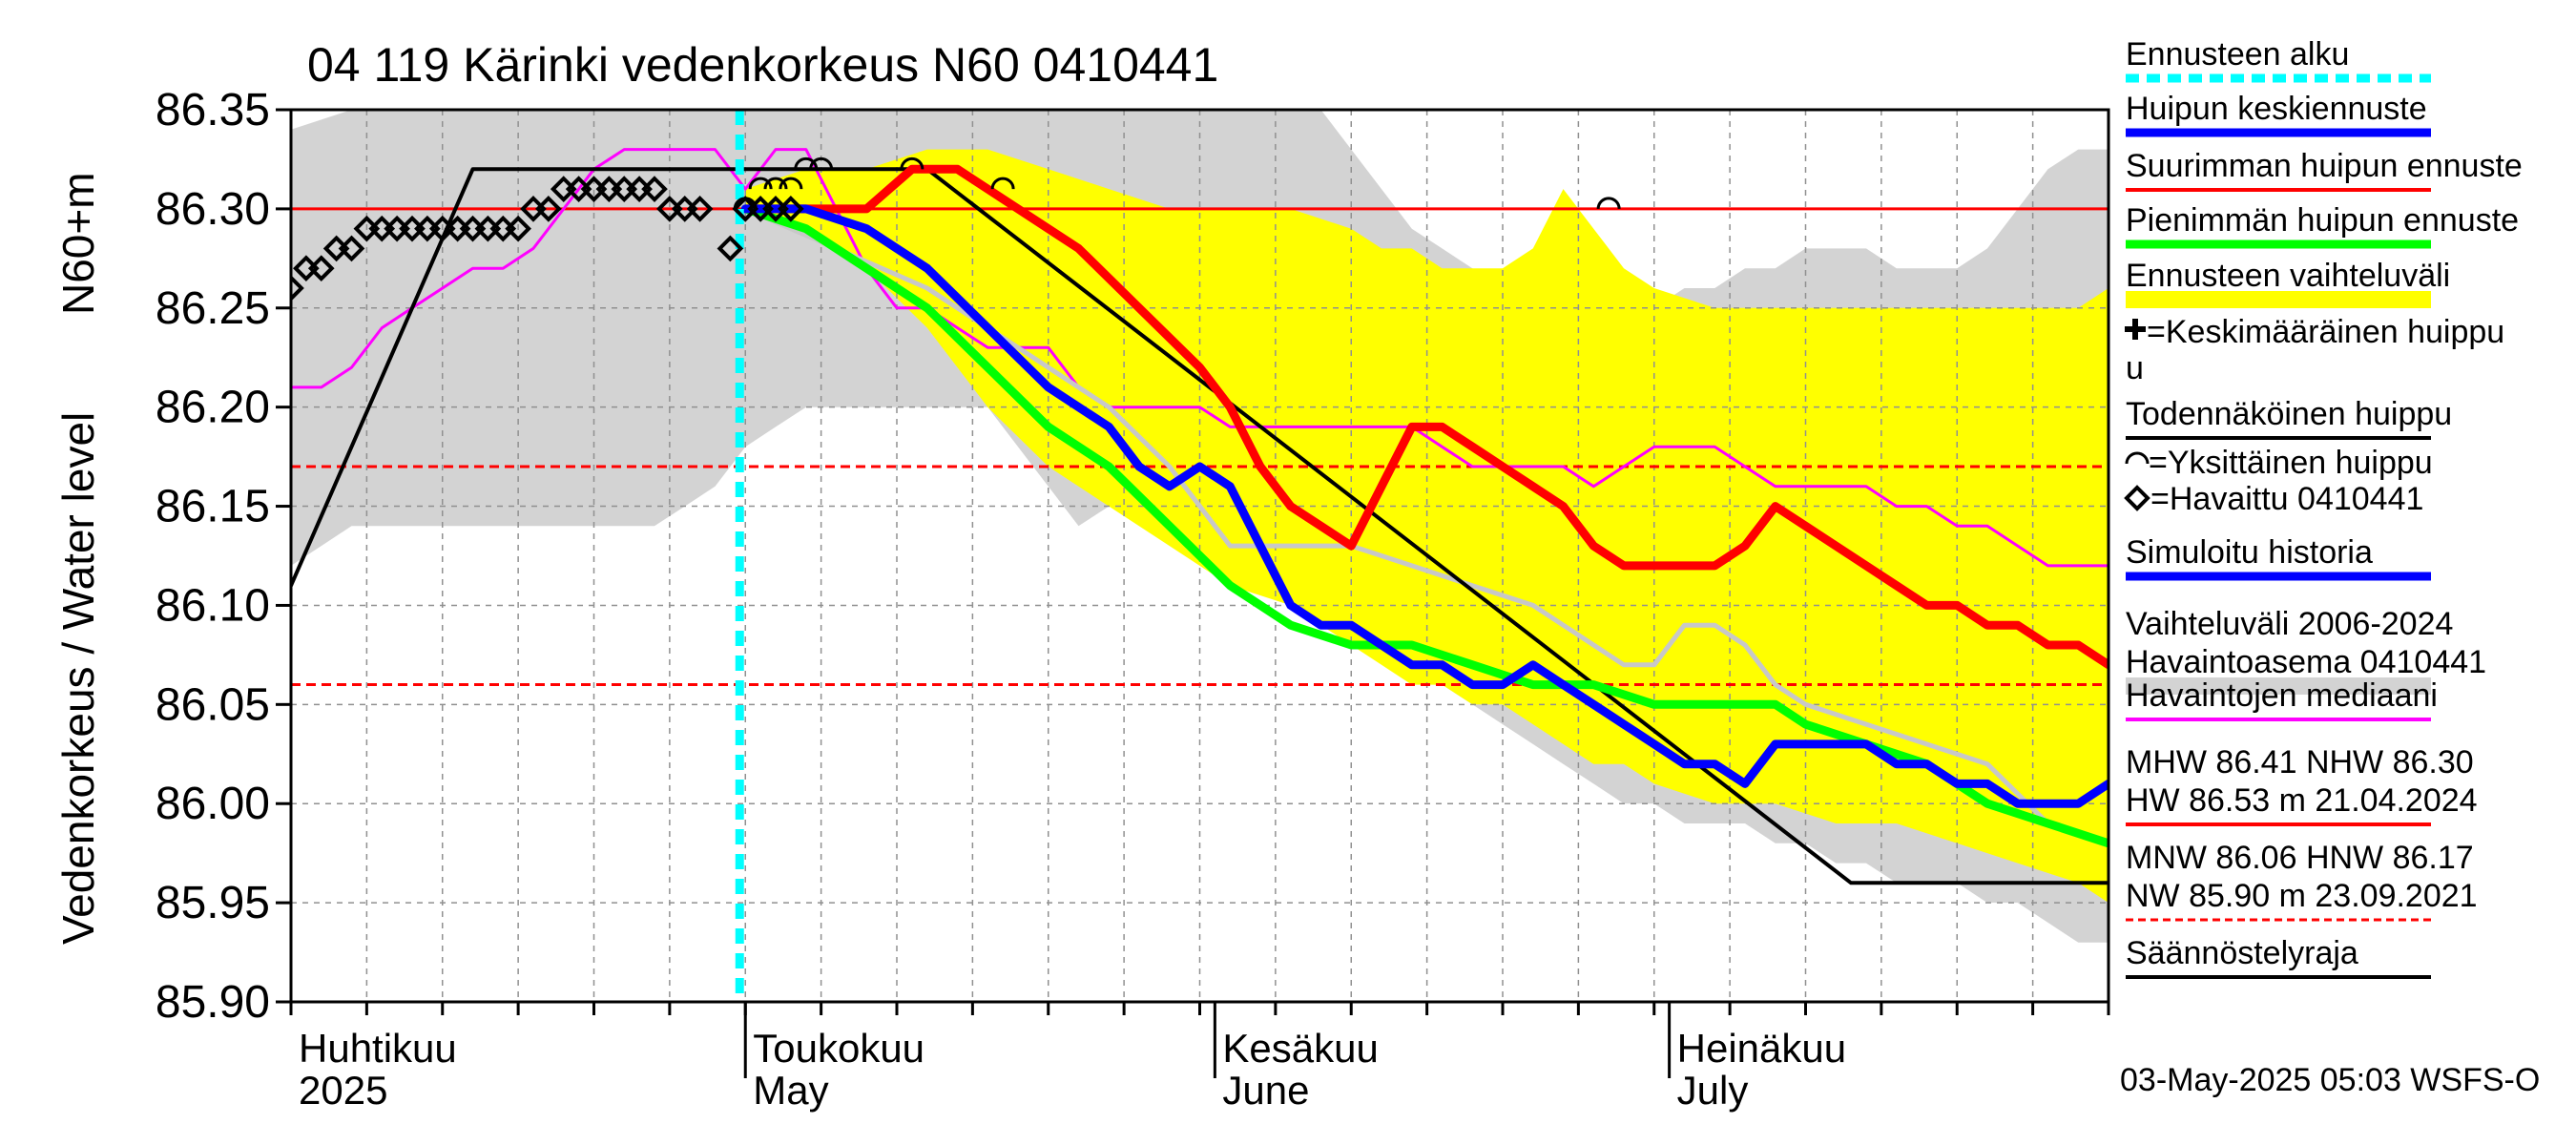  I want to click on legend-mhw-86-41-nhw-86-30-label-2: HW 86.53 m 21.04.2024, so click(2302, 801).